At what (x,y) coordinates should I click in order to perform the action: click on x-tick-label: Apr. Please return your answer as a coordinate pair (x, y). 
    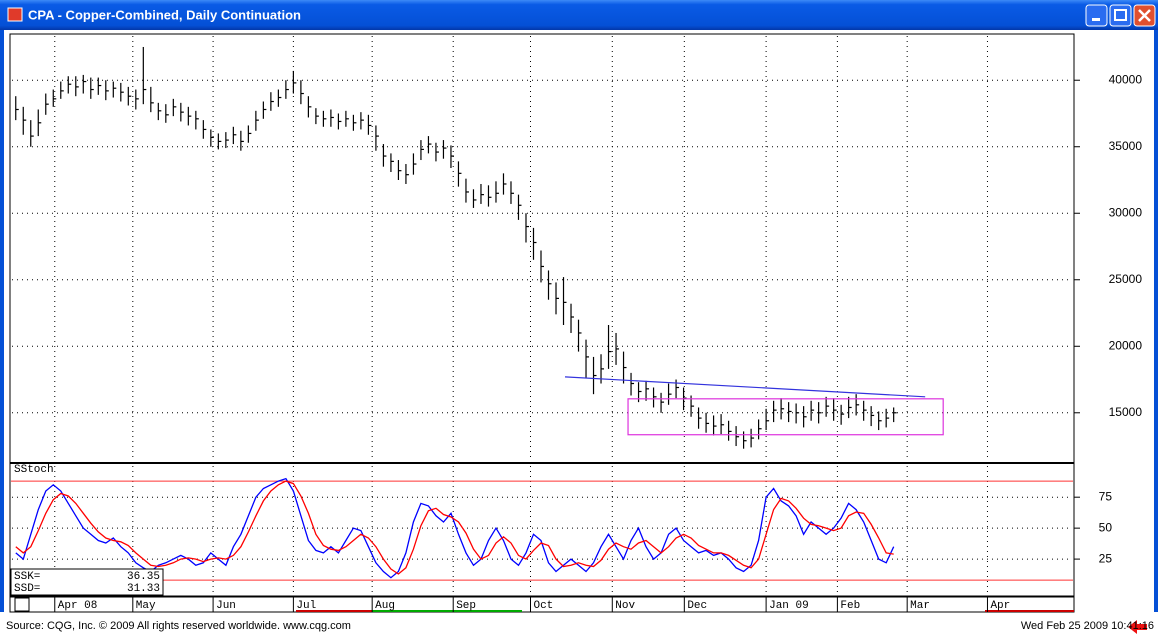
    Looking at the image, I should click on (1000, 606).